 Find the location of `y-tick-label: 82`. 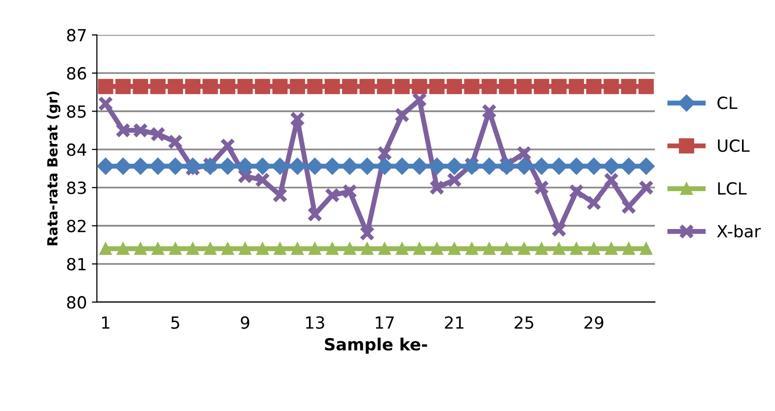

y-tick-label: 82 is located at coordinates (76, 226).